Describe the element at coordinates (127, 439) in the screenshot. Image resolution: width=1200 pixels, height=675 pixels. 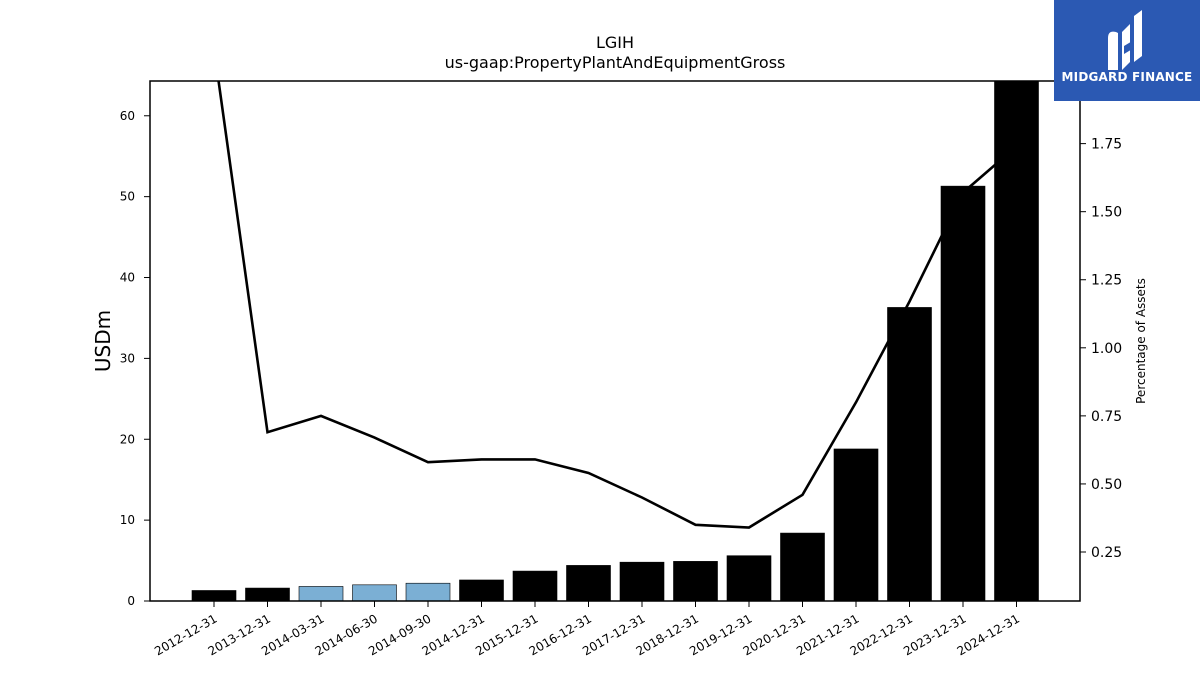
I see `y-tick-label: 20` at that location.